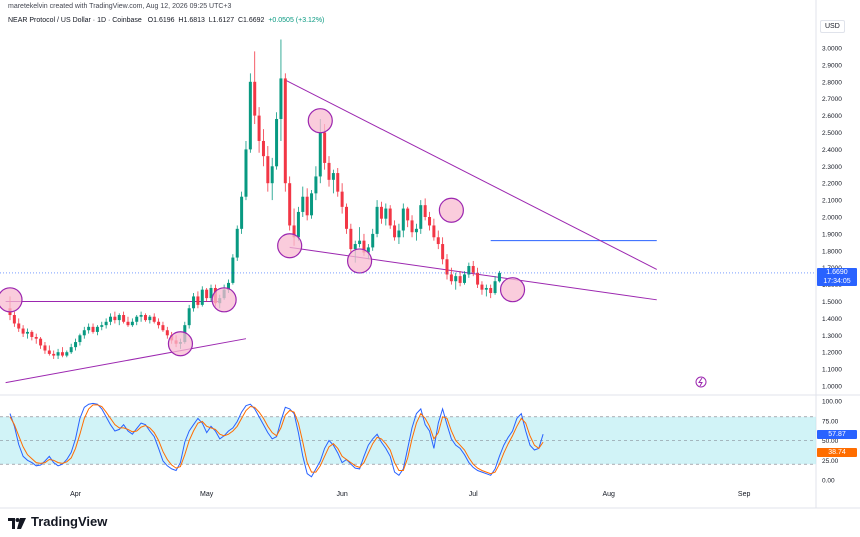  Describe the element at coordinates (161, 20) in the screenshot. I see `open-value: O1.6196` at that location.